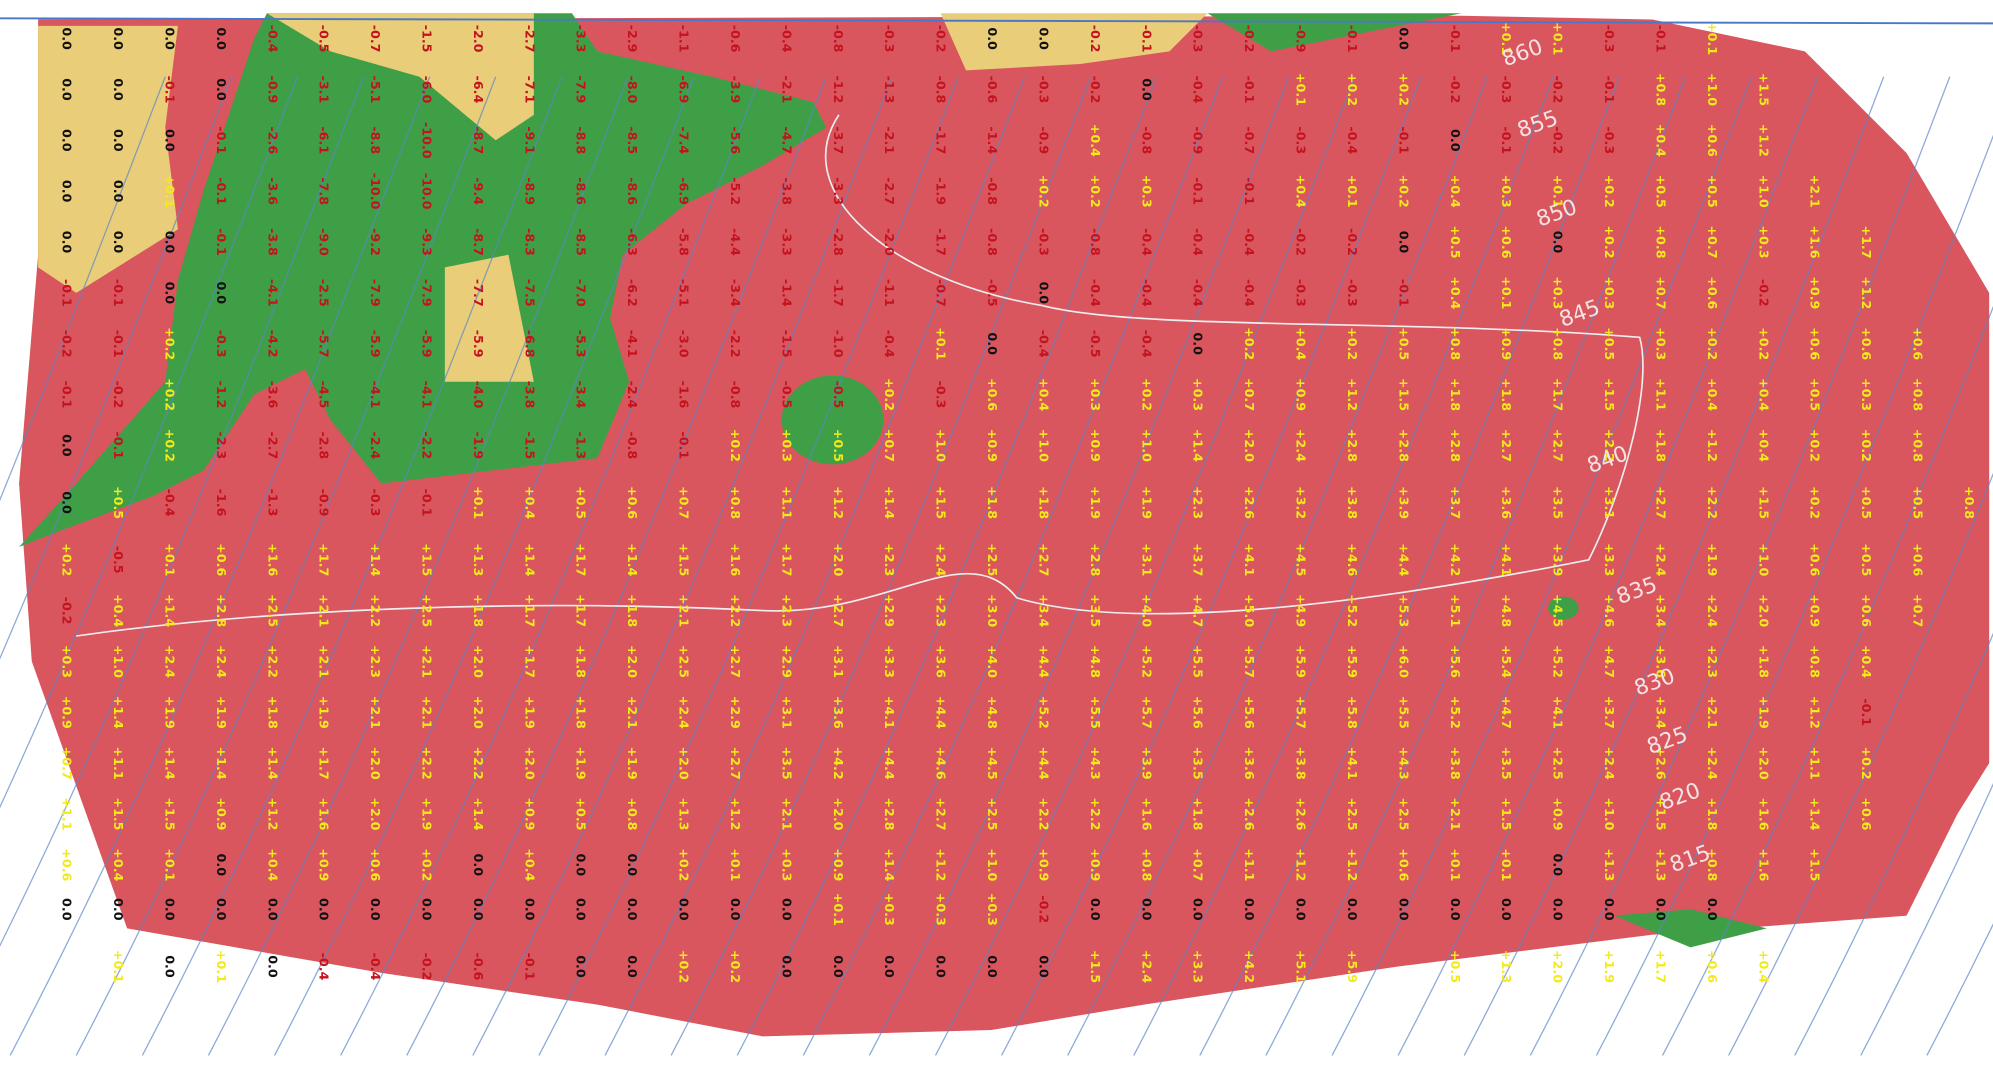 The width and height of the screenshot is (1993, 1089). What do you see at coordinates (1198, 661) in the screenshot?
I see `spot-value: +5.5` at bounding box center [1198, 661].